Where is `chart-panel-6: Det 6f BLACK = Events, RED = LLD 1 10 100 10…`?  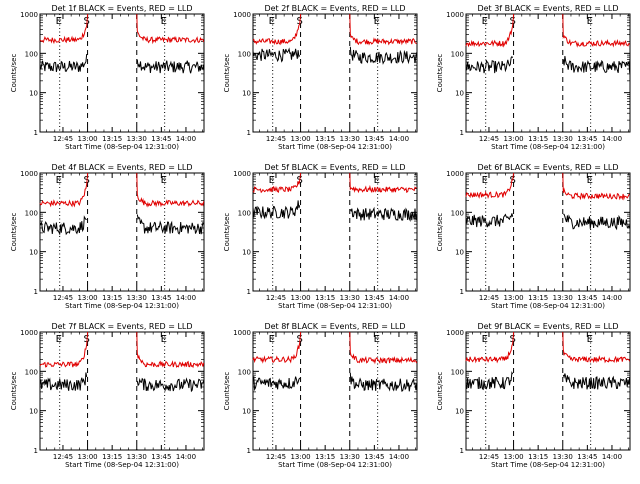
chart-panel-6: Det 6f BLACK = Events, RED = LLD 1 10 100 10… is located at coordinates (533, 236).